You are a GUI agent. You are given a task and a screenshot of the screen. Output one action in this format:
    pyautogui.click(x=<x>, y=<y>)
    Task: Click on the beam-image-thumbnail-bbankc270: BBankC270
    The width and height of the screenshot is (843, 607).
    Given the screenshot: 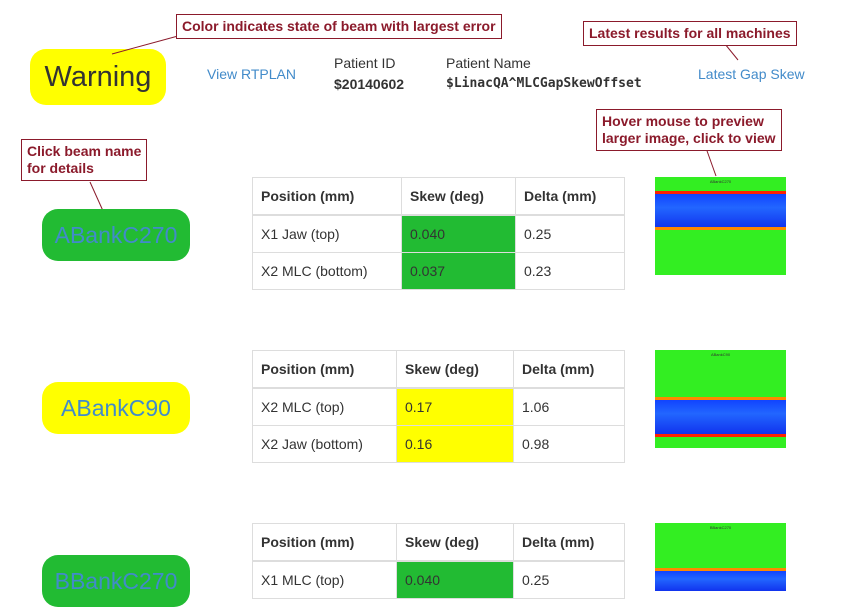 What is the action you would take?
    pyautogui.click(x=720, y=557)
    